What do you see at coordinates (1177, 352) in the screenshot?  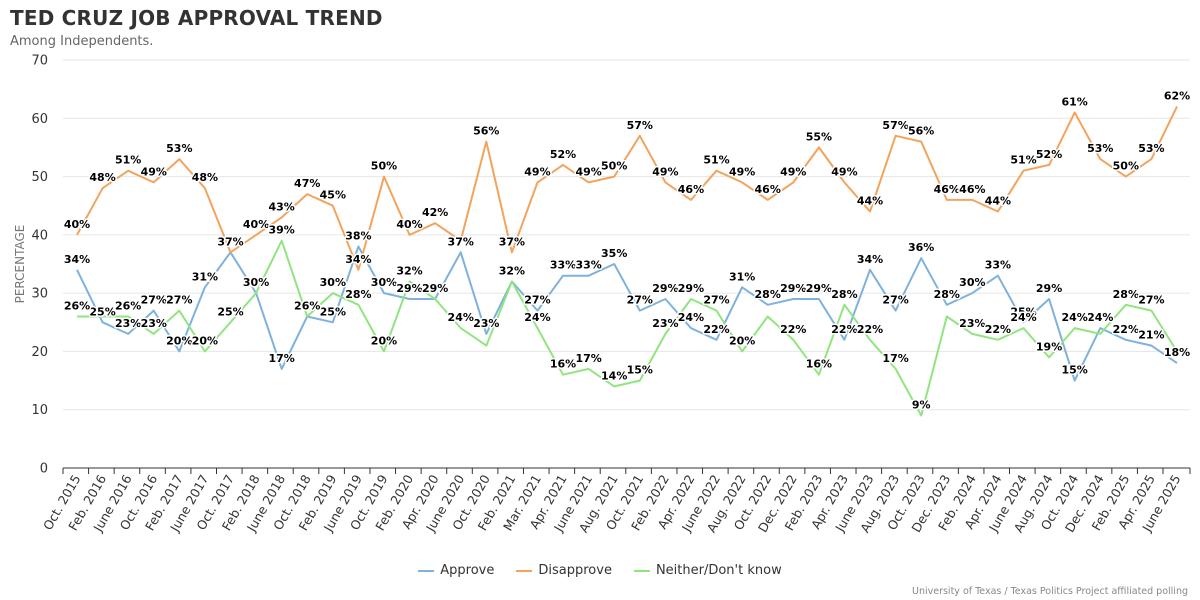 I see `data-label: 18%` at bounding box center [1177, 352].